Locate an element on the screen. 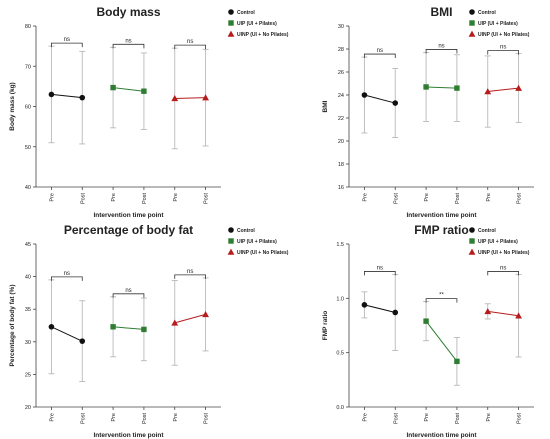 The height and width of the screenshot is (439, 550). y-tick-label: 25 is located at coordinates (28, 375).